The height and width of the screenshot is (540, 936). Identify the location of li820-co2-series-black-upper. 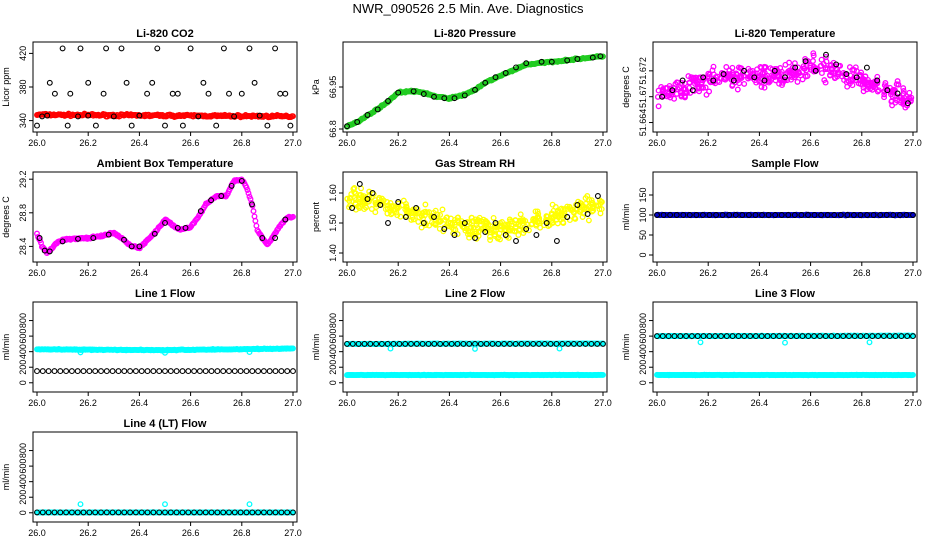
(165, 88).